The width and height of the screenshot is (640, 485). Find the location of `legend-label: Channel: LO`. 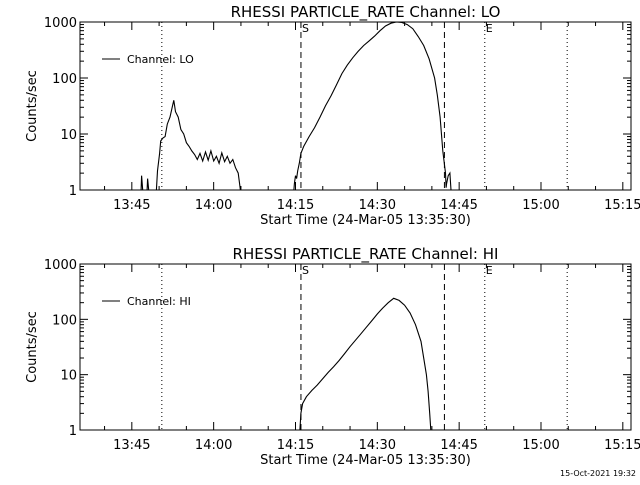

legend-label: Channel: LO is located at coordinates (160, 59).